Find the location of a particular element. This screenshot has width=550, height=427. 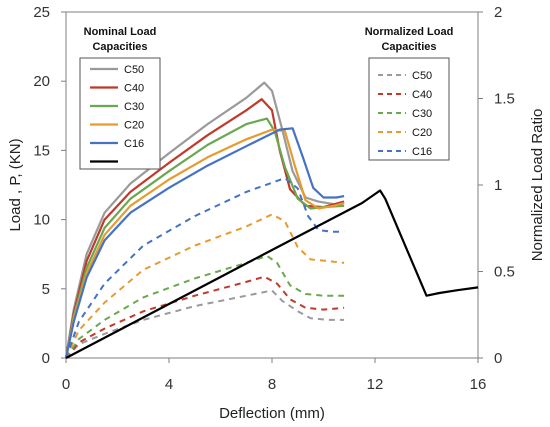

x-tick-label: 0 is located at coordinates (66, 384).